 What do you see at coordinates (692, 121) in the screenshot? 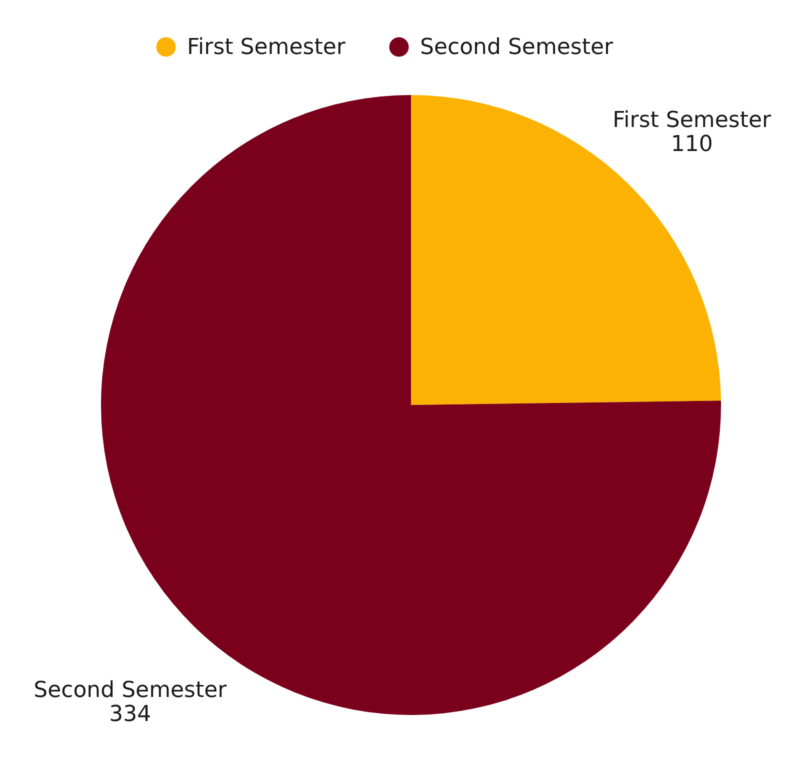
I see `slice-label: First Semester` at bounding box center [692, 121].